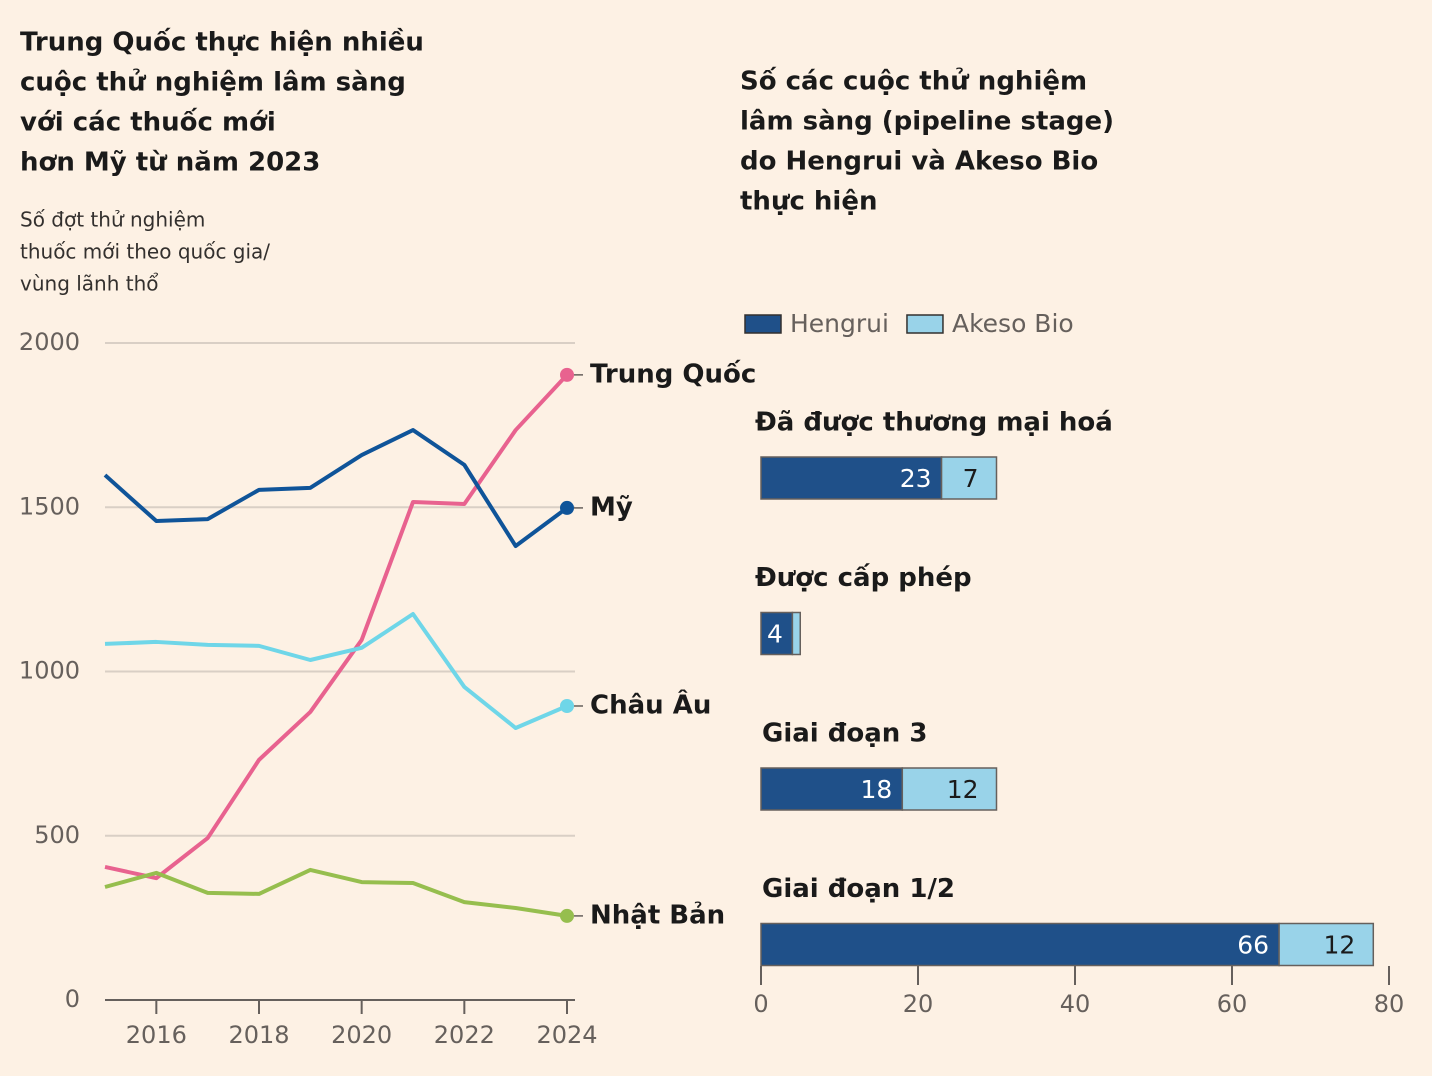  Describe the element at coordinates (148, 122) in the screenshot. I see `chart-title: với các thuốc mới` at that location.